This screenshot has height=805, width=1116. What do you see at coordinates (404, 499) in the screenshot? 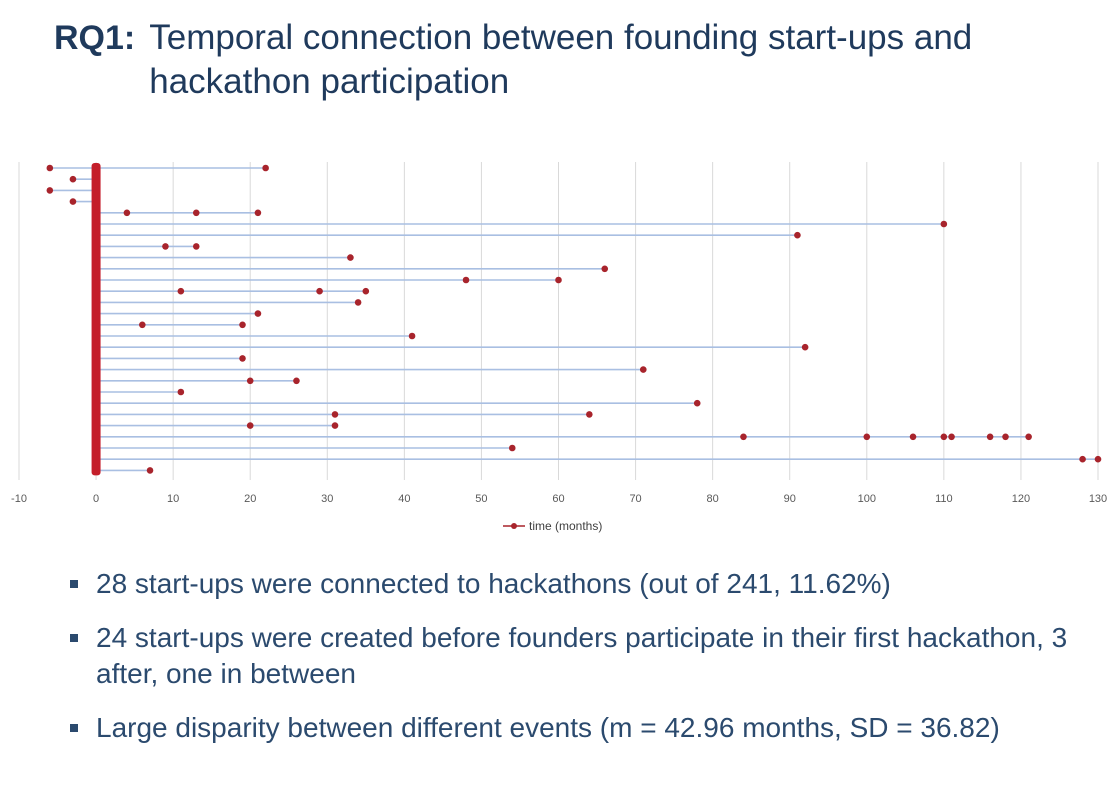
I see `x-tick-label: 40` at bounding box center [404, 499].